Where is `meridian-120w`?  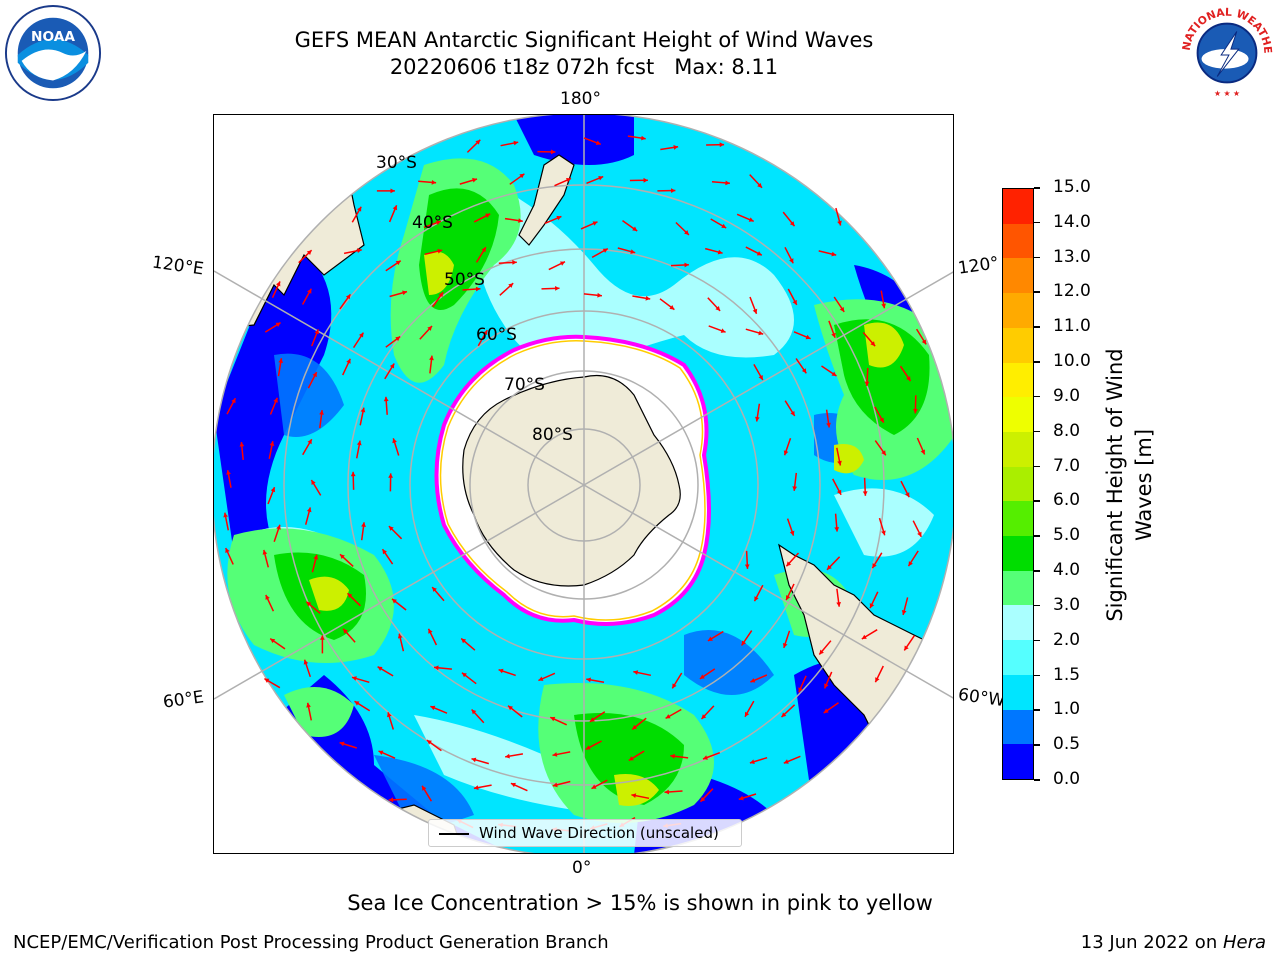 meridian-120w is located at coordinates (768, 378).